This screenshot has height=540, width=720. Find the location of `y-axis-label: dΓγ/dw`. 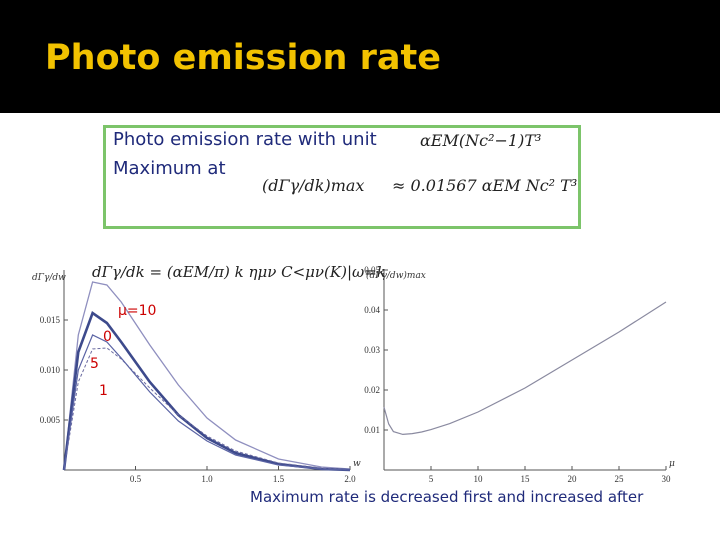

y-axis-label: dΓγ/dw is located at coordinates (49, 278).